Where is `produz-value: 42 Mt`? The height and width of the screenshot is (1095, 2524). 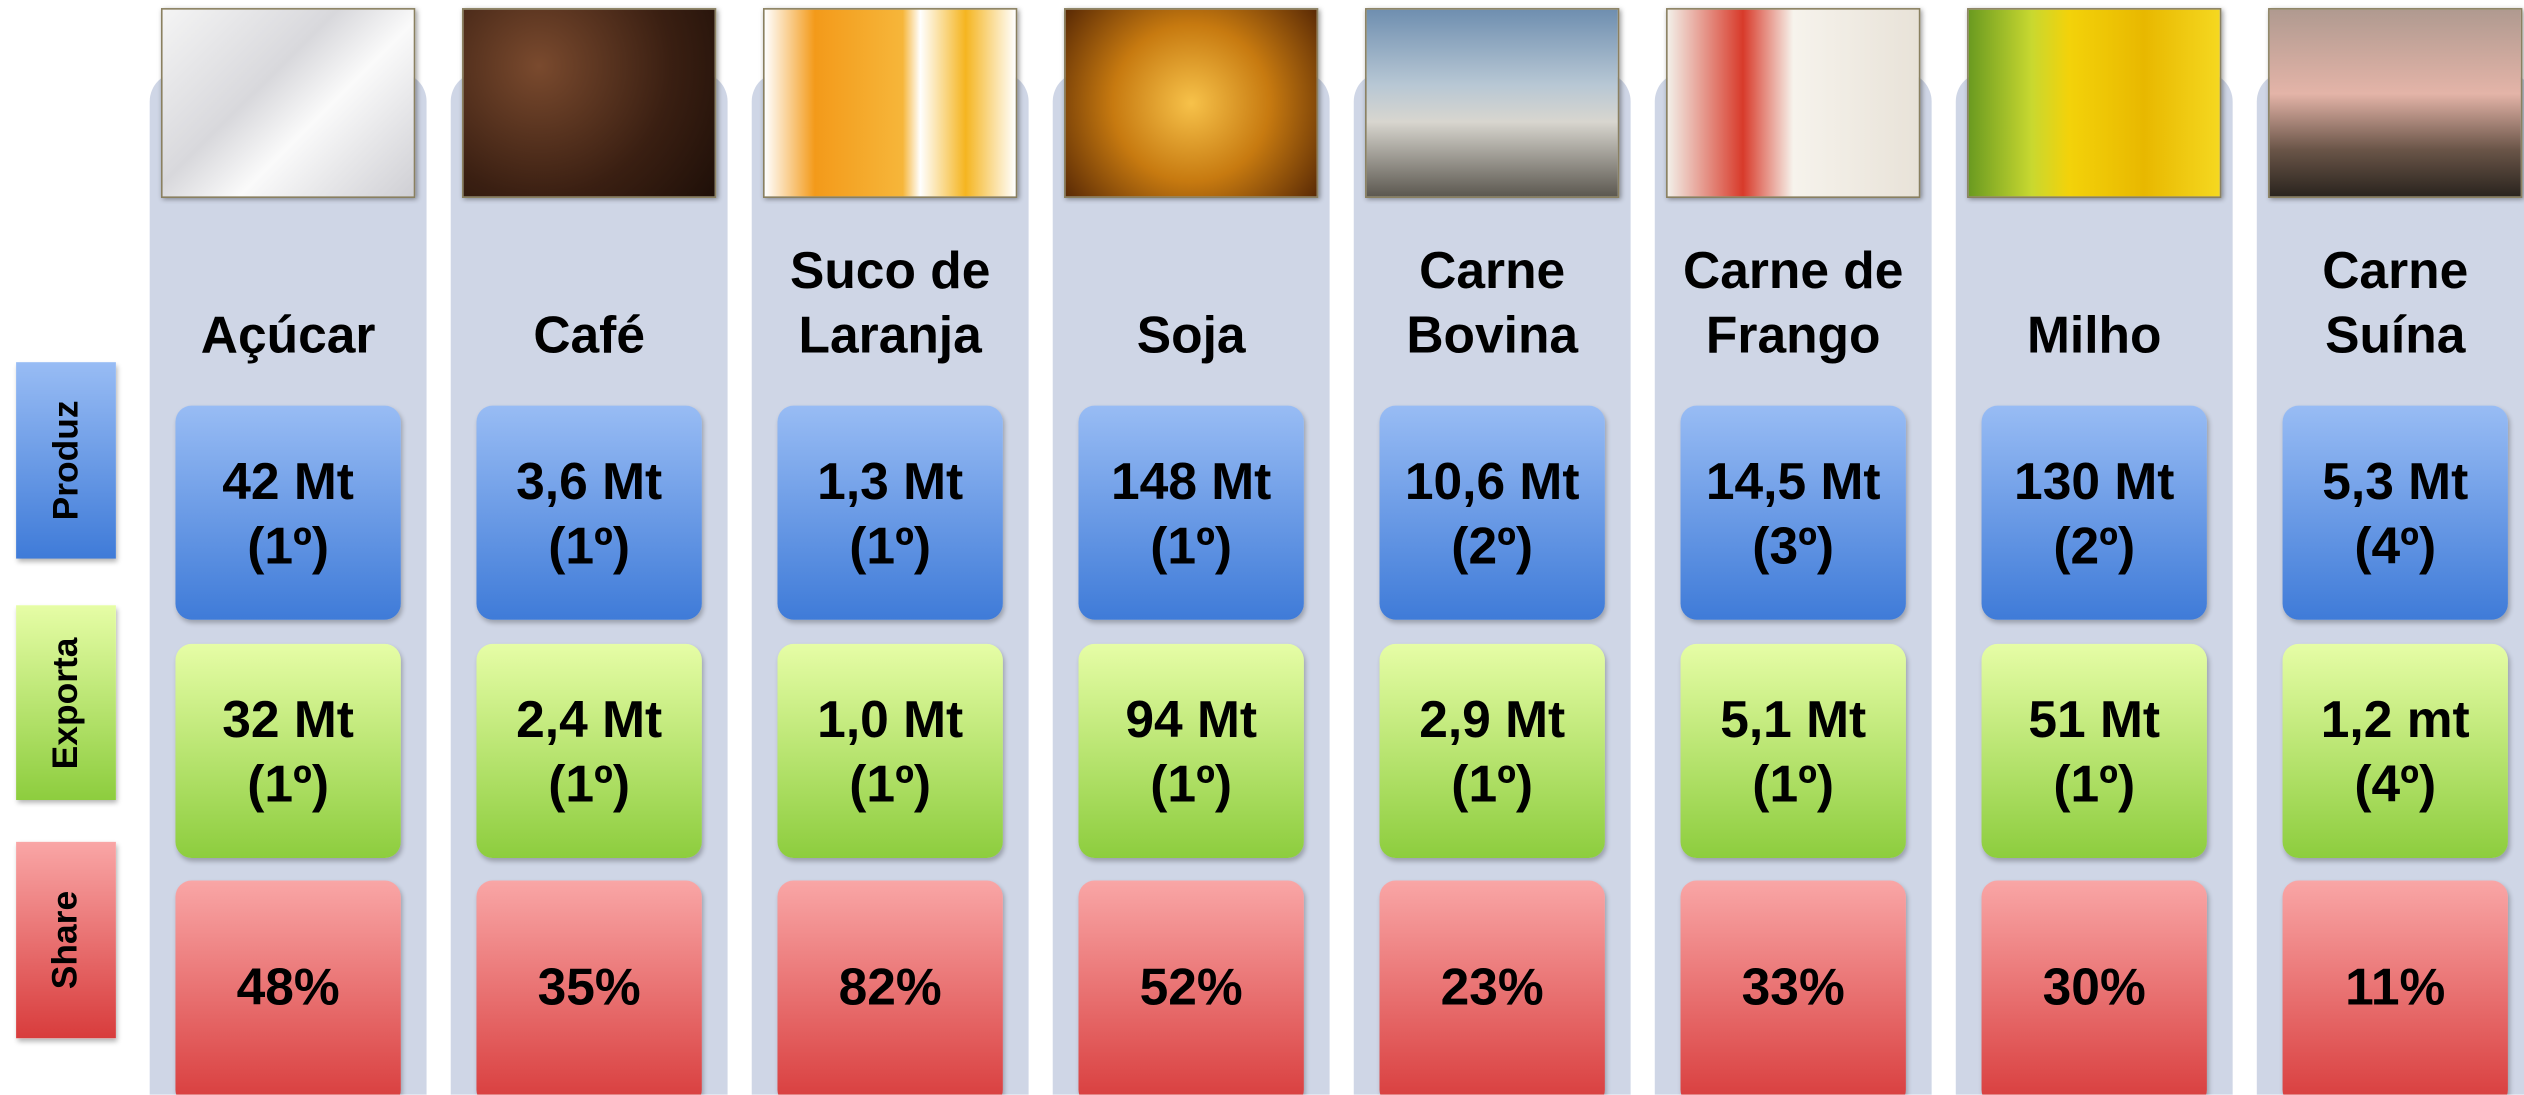
produz-value: 42 Mt is located at coordinates (288, 480).